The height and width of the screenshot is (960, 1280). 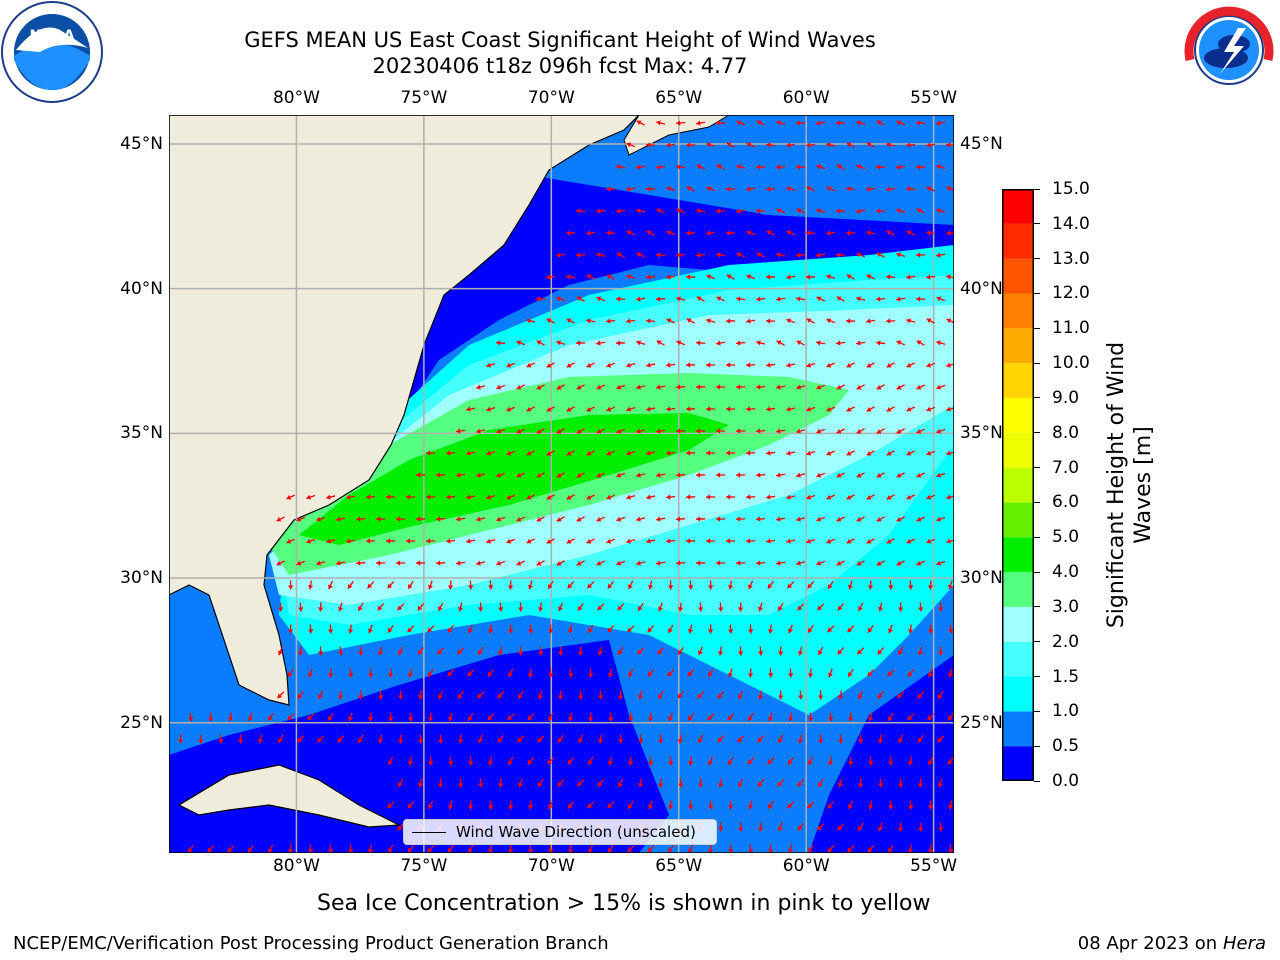 I want to click on lon-tick-label-top: 60°W, so click(x=806, y=98).